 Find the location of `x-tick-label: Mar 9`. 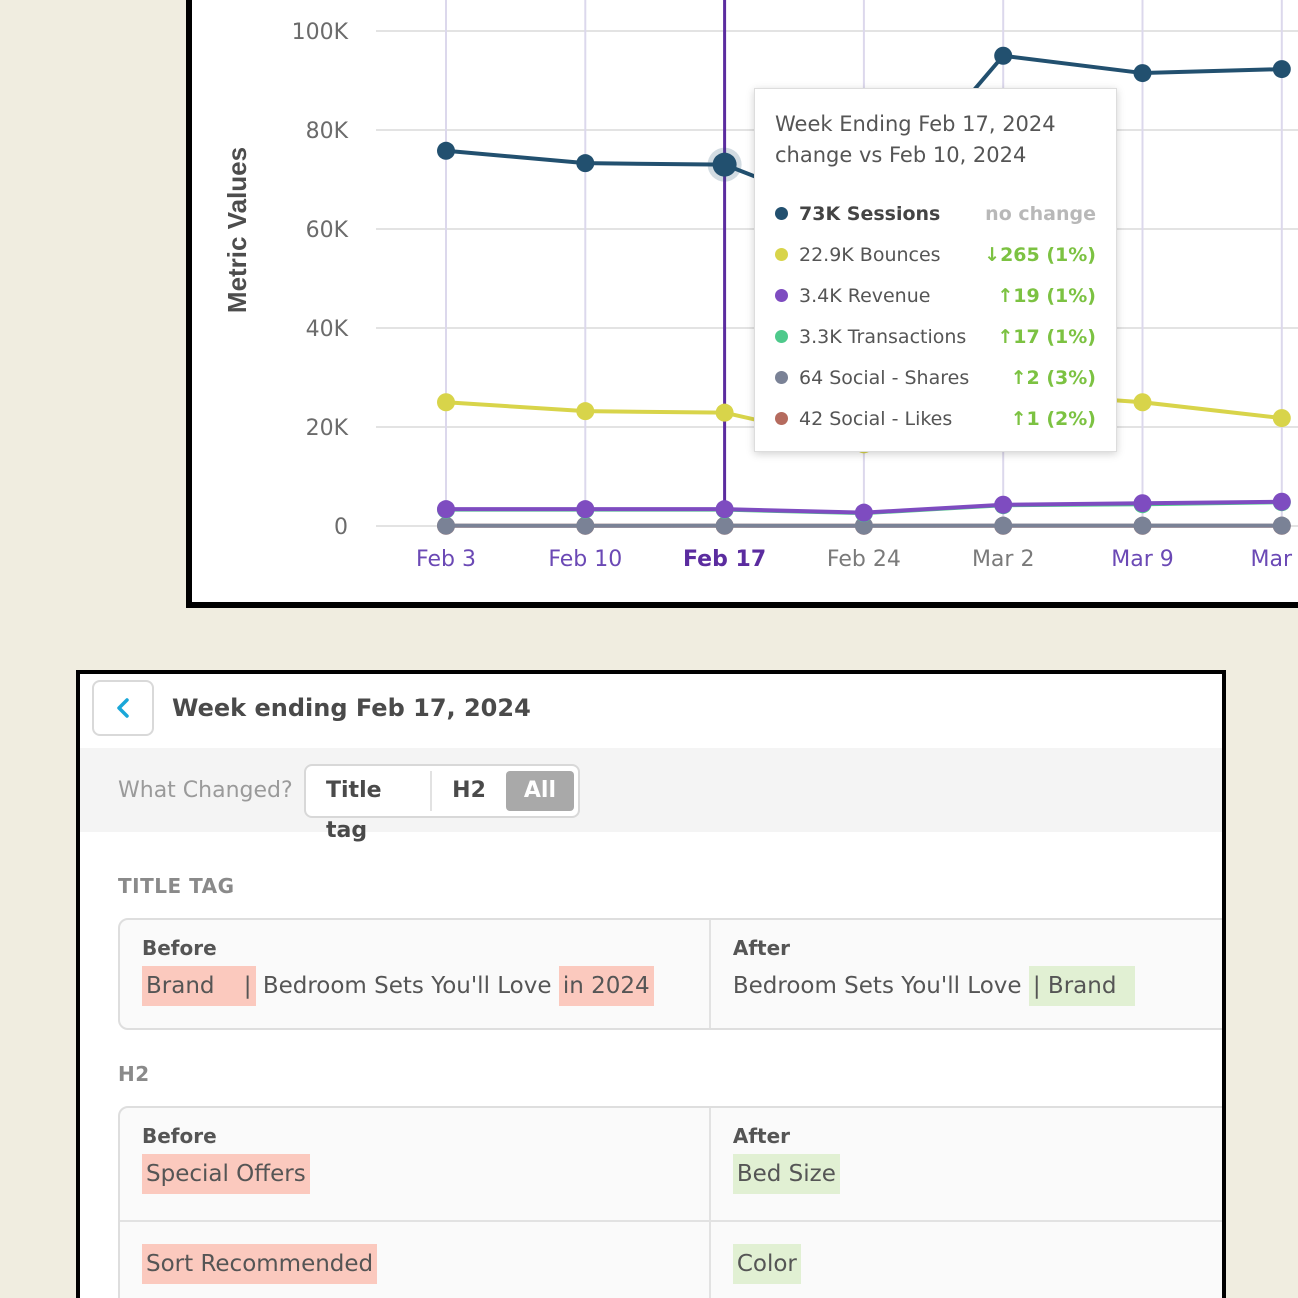

x-tick-label: Mar 9 is located at coordinates (1142, 559).